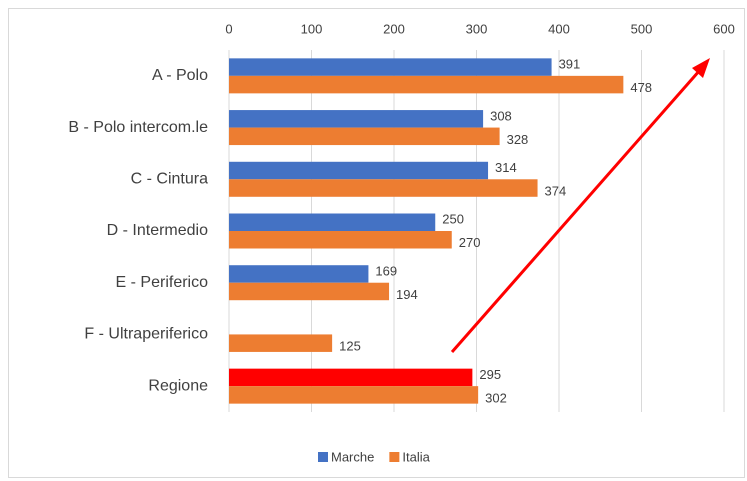 The width and height of the screenshot is (747, 481). I want to click on data-label: 374, so click(556, 190).